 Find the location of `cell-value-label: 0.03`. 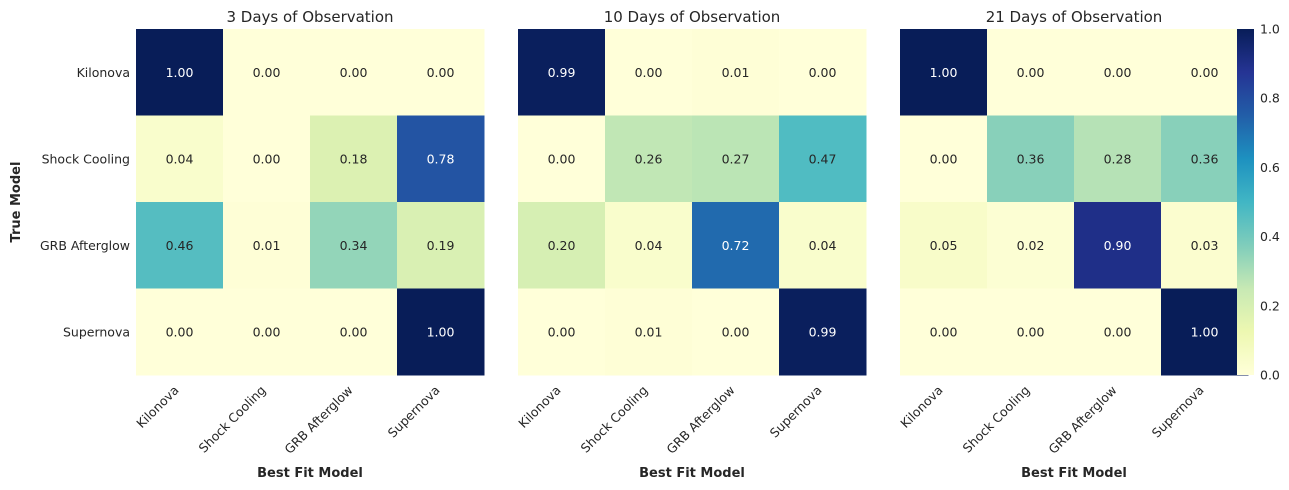

cell-value-label: 0.03 is located at coordinates (1205, 245).